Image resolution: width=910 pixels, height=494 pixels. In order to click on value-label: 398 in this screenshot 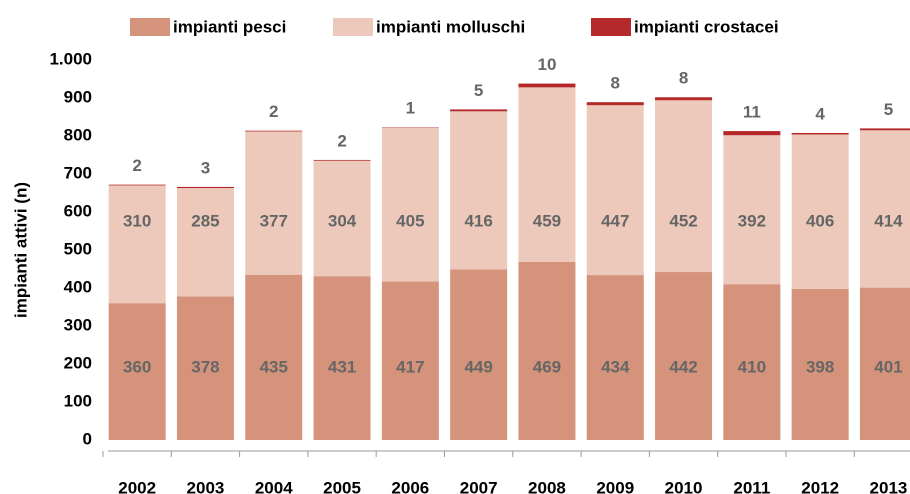, I will do `click(820, 366)`.